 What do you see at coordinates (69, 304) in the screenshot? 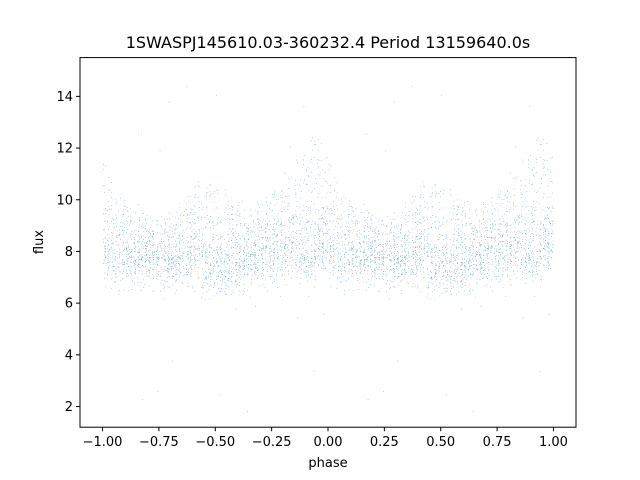
I see `y-tick-label: 6` at bounding box center [69, 304].